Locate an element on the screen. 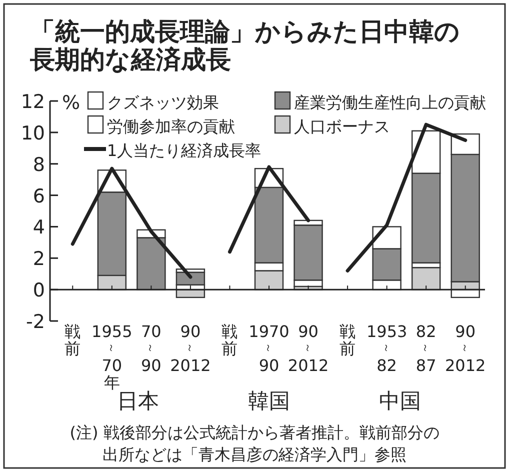 The height and width of the screenshot is (472, 509). x-tick-label: 70 ～ 90 is located at coordinates (151, 348).